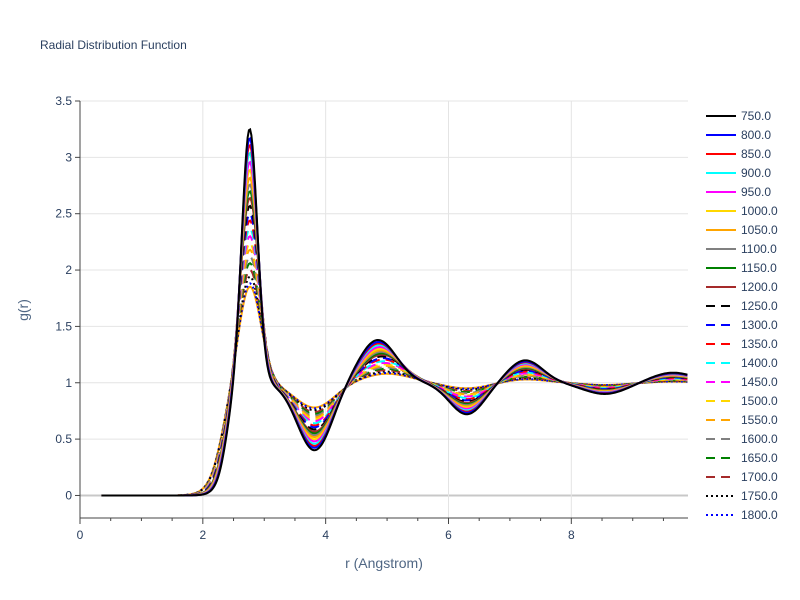 Image resolution: width=800 pixels, height=600 pixels. What do you see at coordinates (68, 270) in the screenshot?
I see `y-tick-label: 2` at bounding box center [68, 270].